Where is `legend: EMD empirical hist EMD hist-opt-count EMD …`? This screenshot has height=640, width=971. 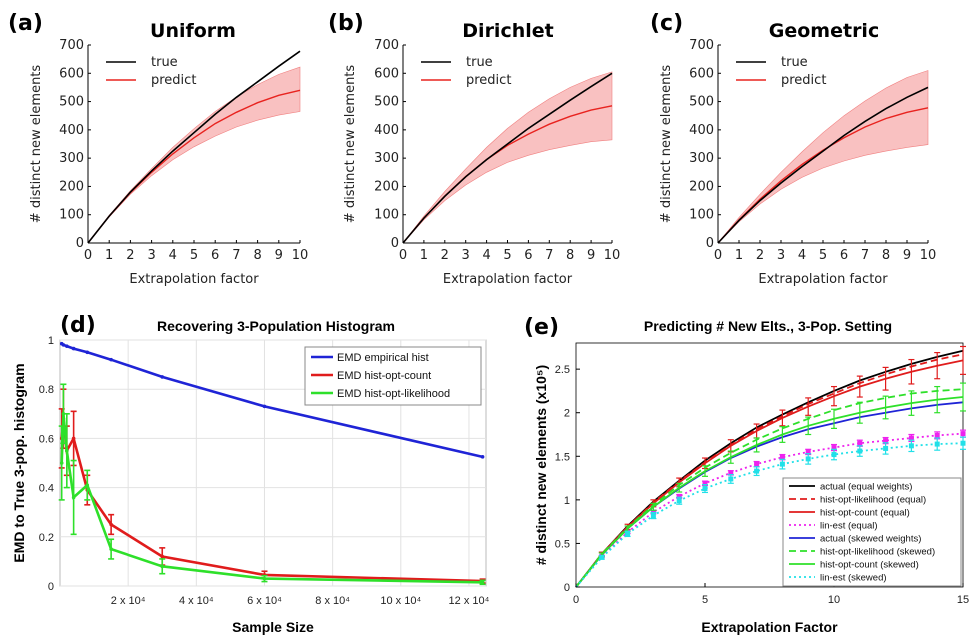
legend: EMD empirical hist EMD hist-opt-count EMD … is located at coordinates (393, 376).